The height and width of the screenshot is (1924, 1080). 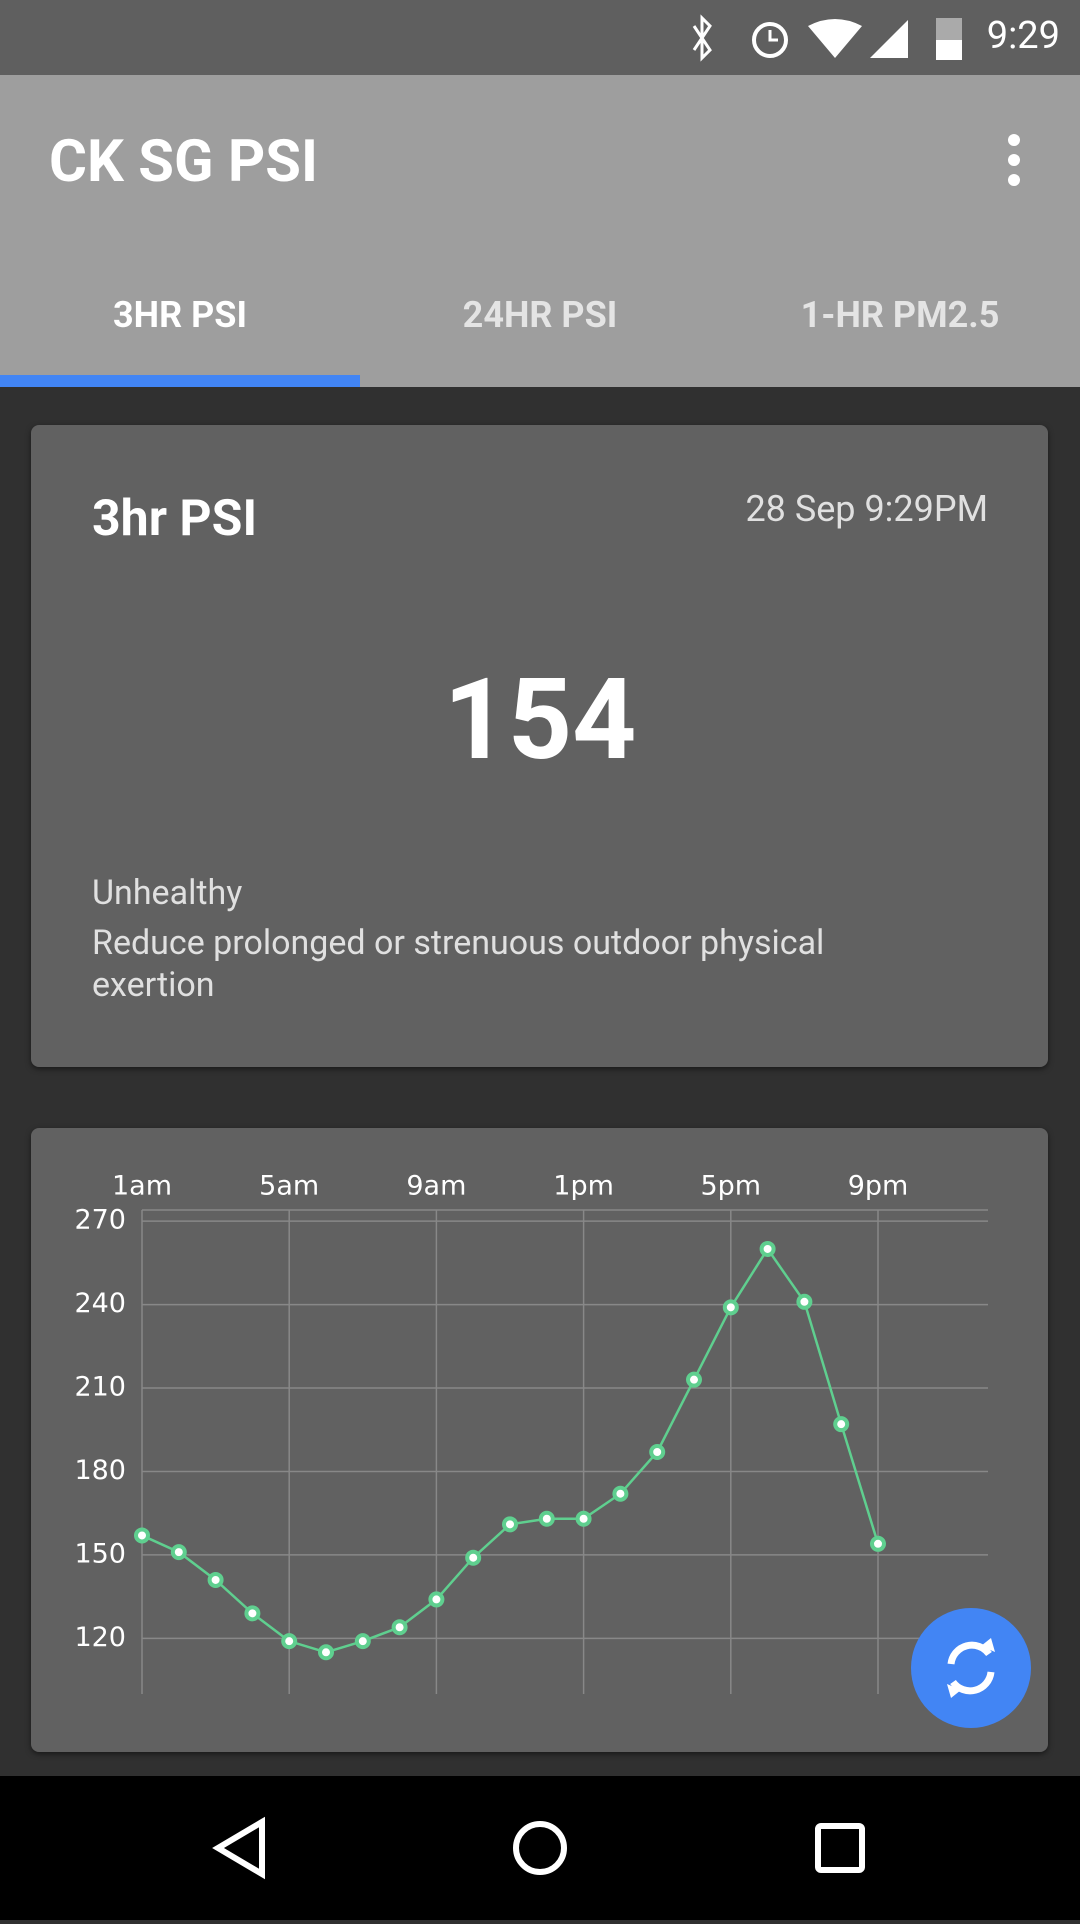 I want to click on nav-icons, so click(x=538, y=1848).